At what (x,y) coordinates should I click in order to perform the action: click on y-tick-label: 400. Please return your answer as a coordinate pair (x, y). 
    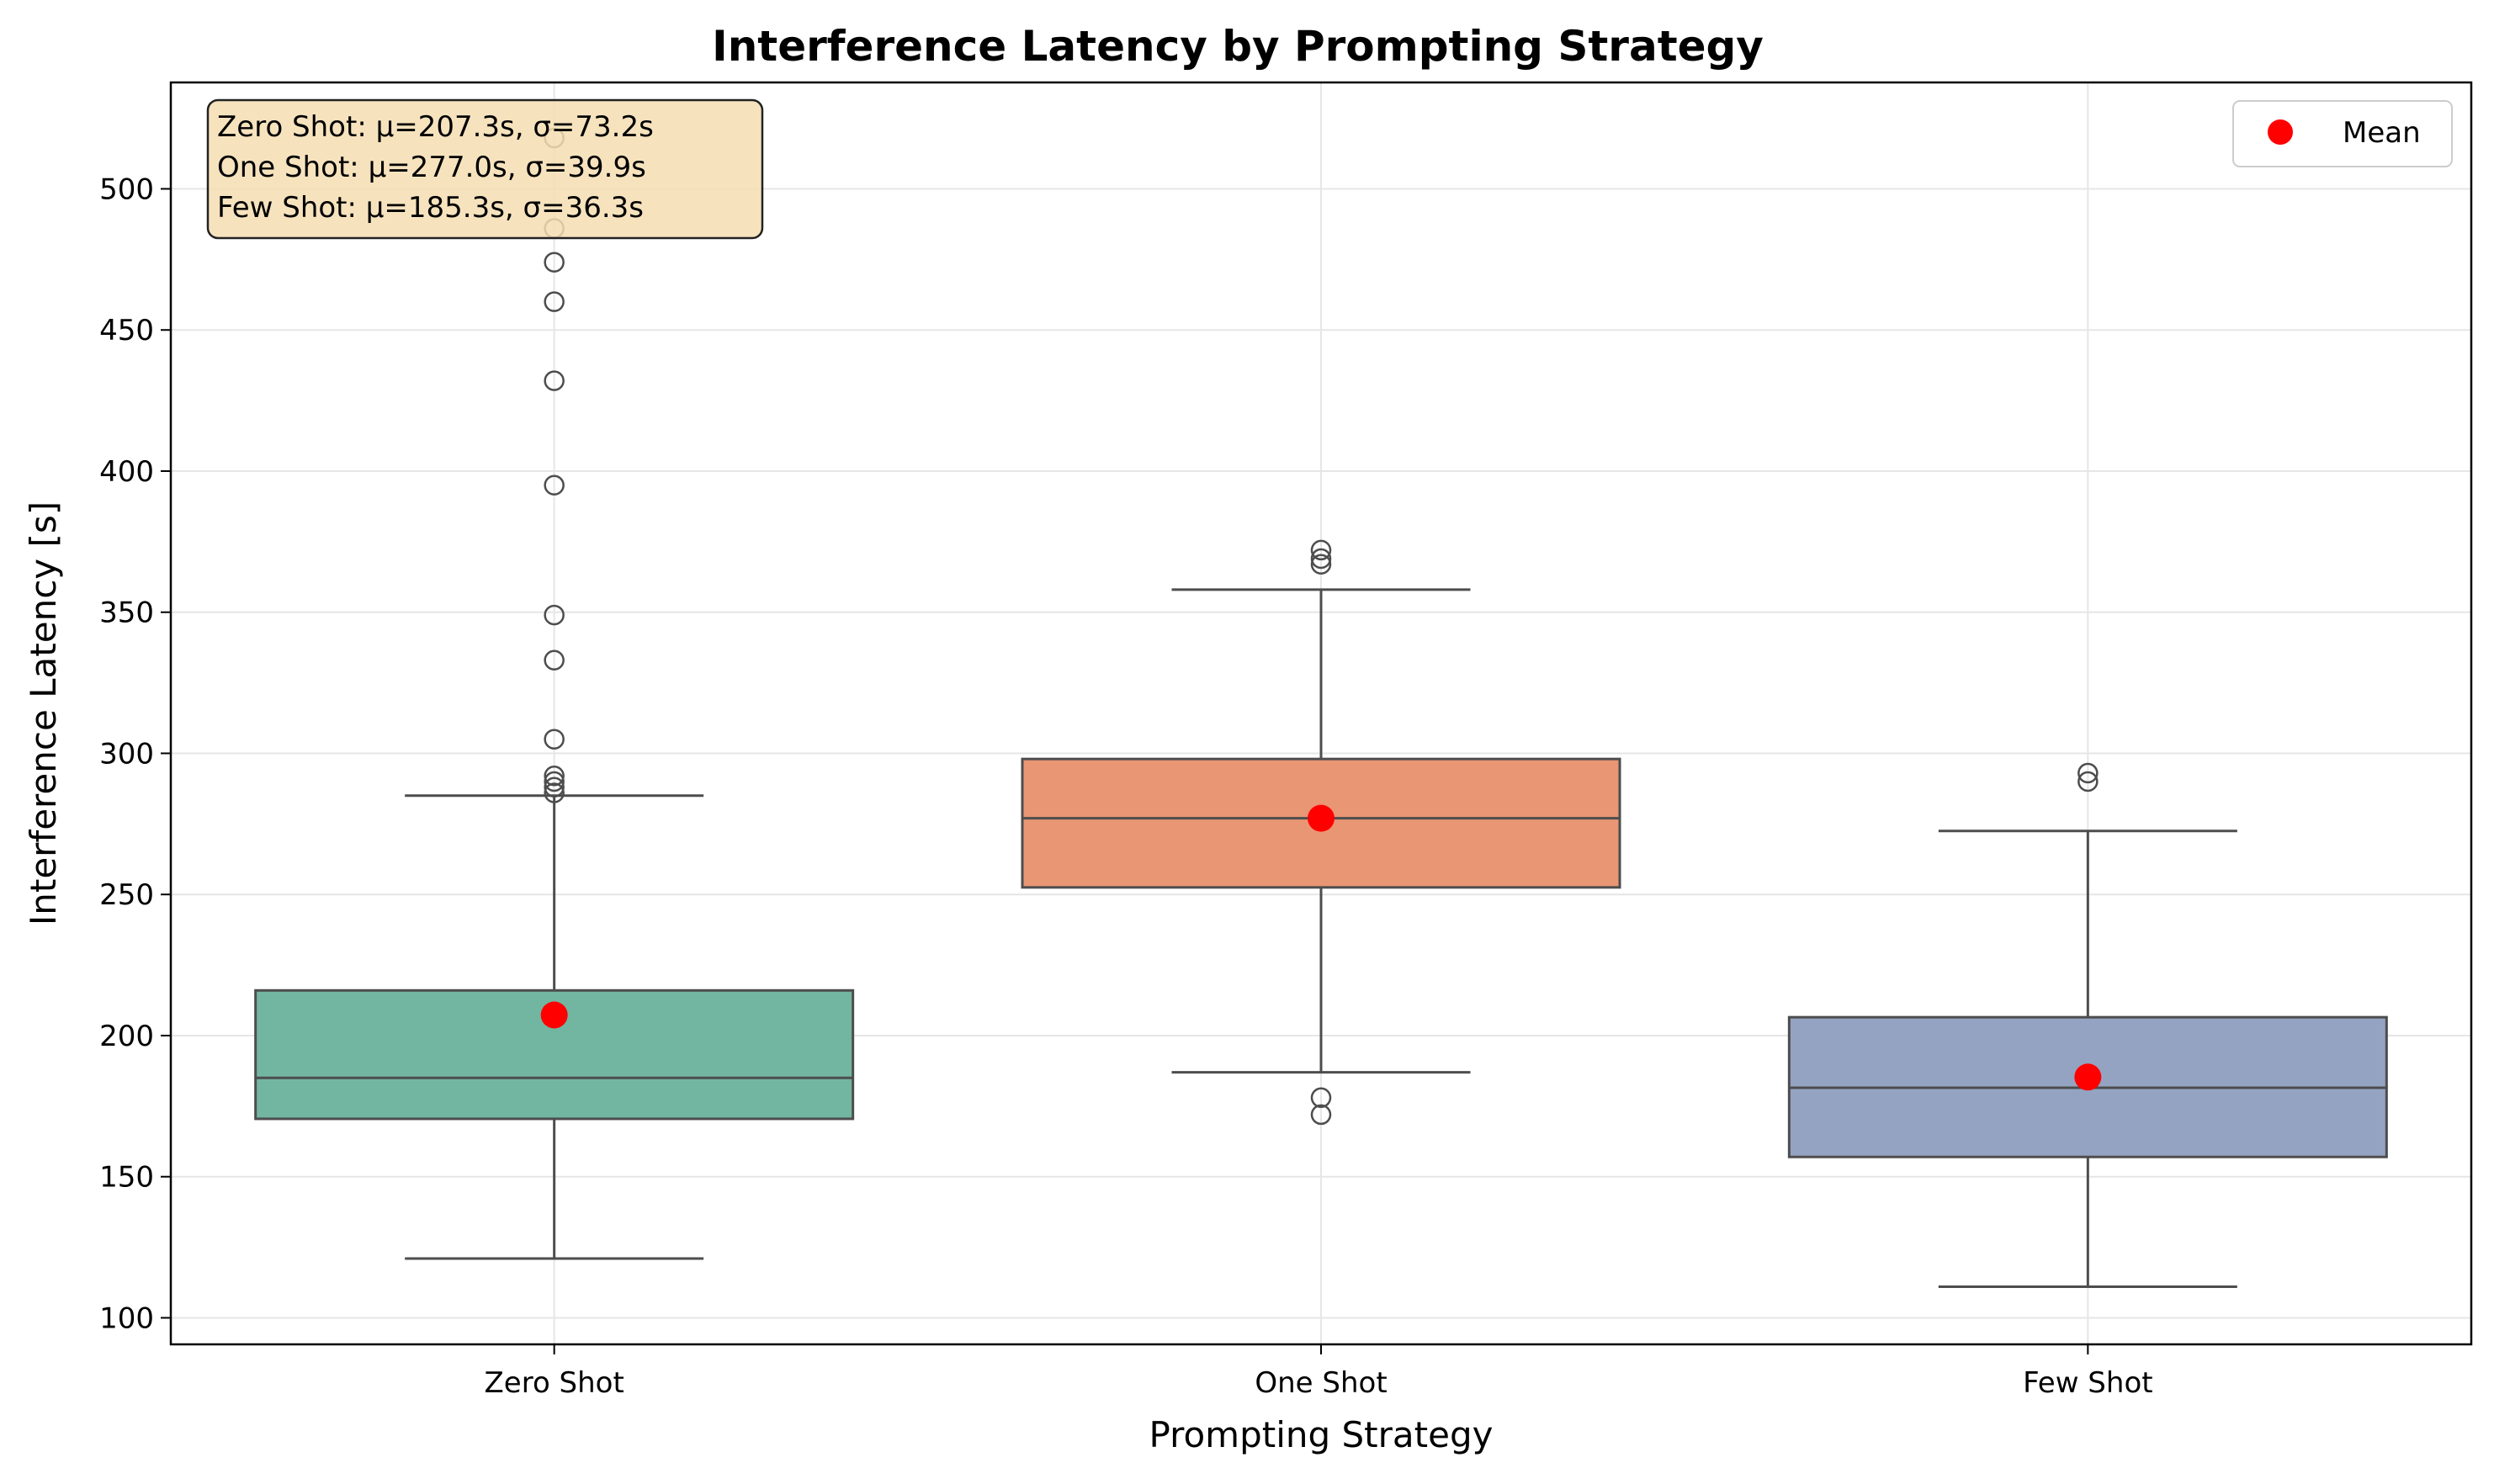
    Looking at the image, I should click on (127, 472).